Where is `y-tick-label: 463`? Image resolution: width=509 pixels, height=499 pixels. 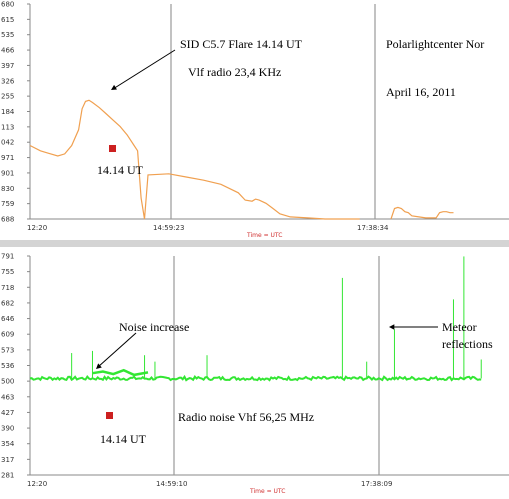
y-tick-label: 463 is located at coordinates (7, 397).